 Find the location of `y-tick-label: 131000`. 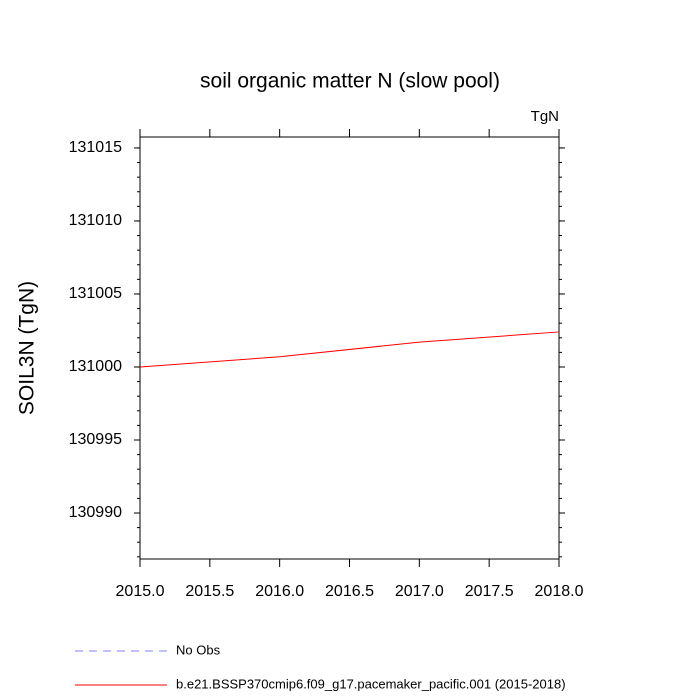

y-tick-label: 131000 is located at coordinates (95, 366).